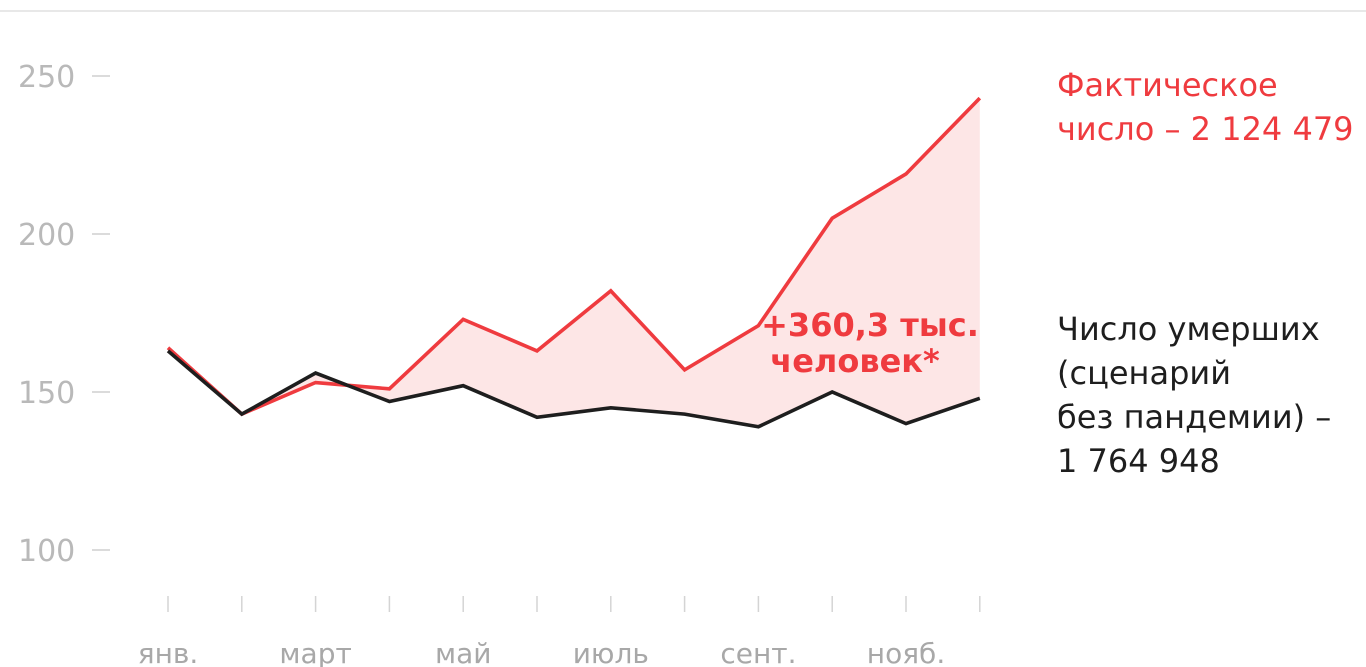  What do you see at coordinates (870, 325) in the screenshot?
I see `excess-annotation-line: +360,3 тыс.` at bounding box center [870, 325].